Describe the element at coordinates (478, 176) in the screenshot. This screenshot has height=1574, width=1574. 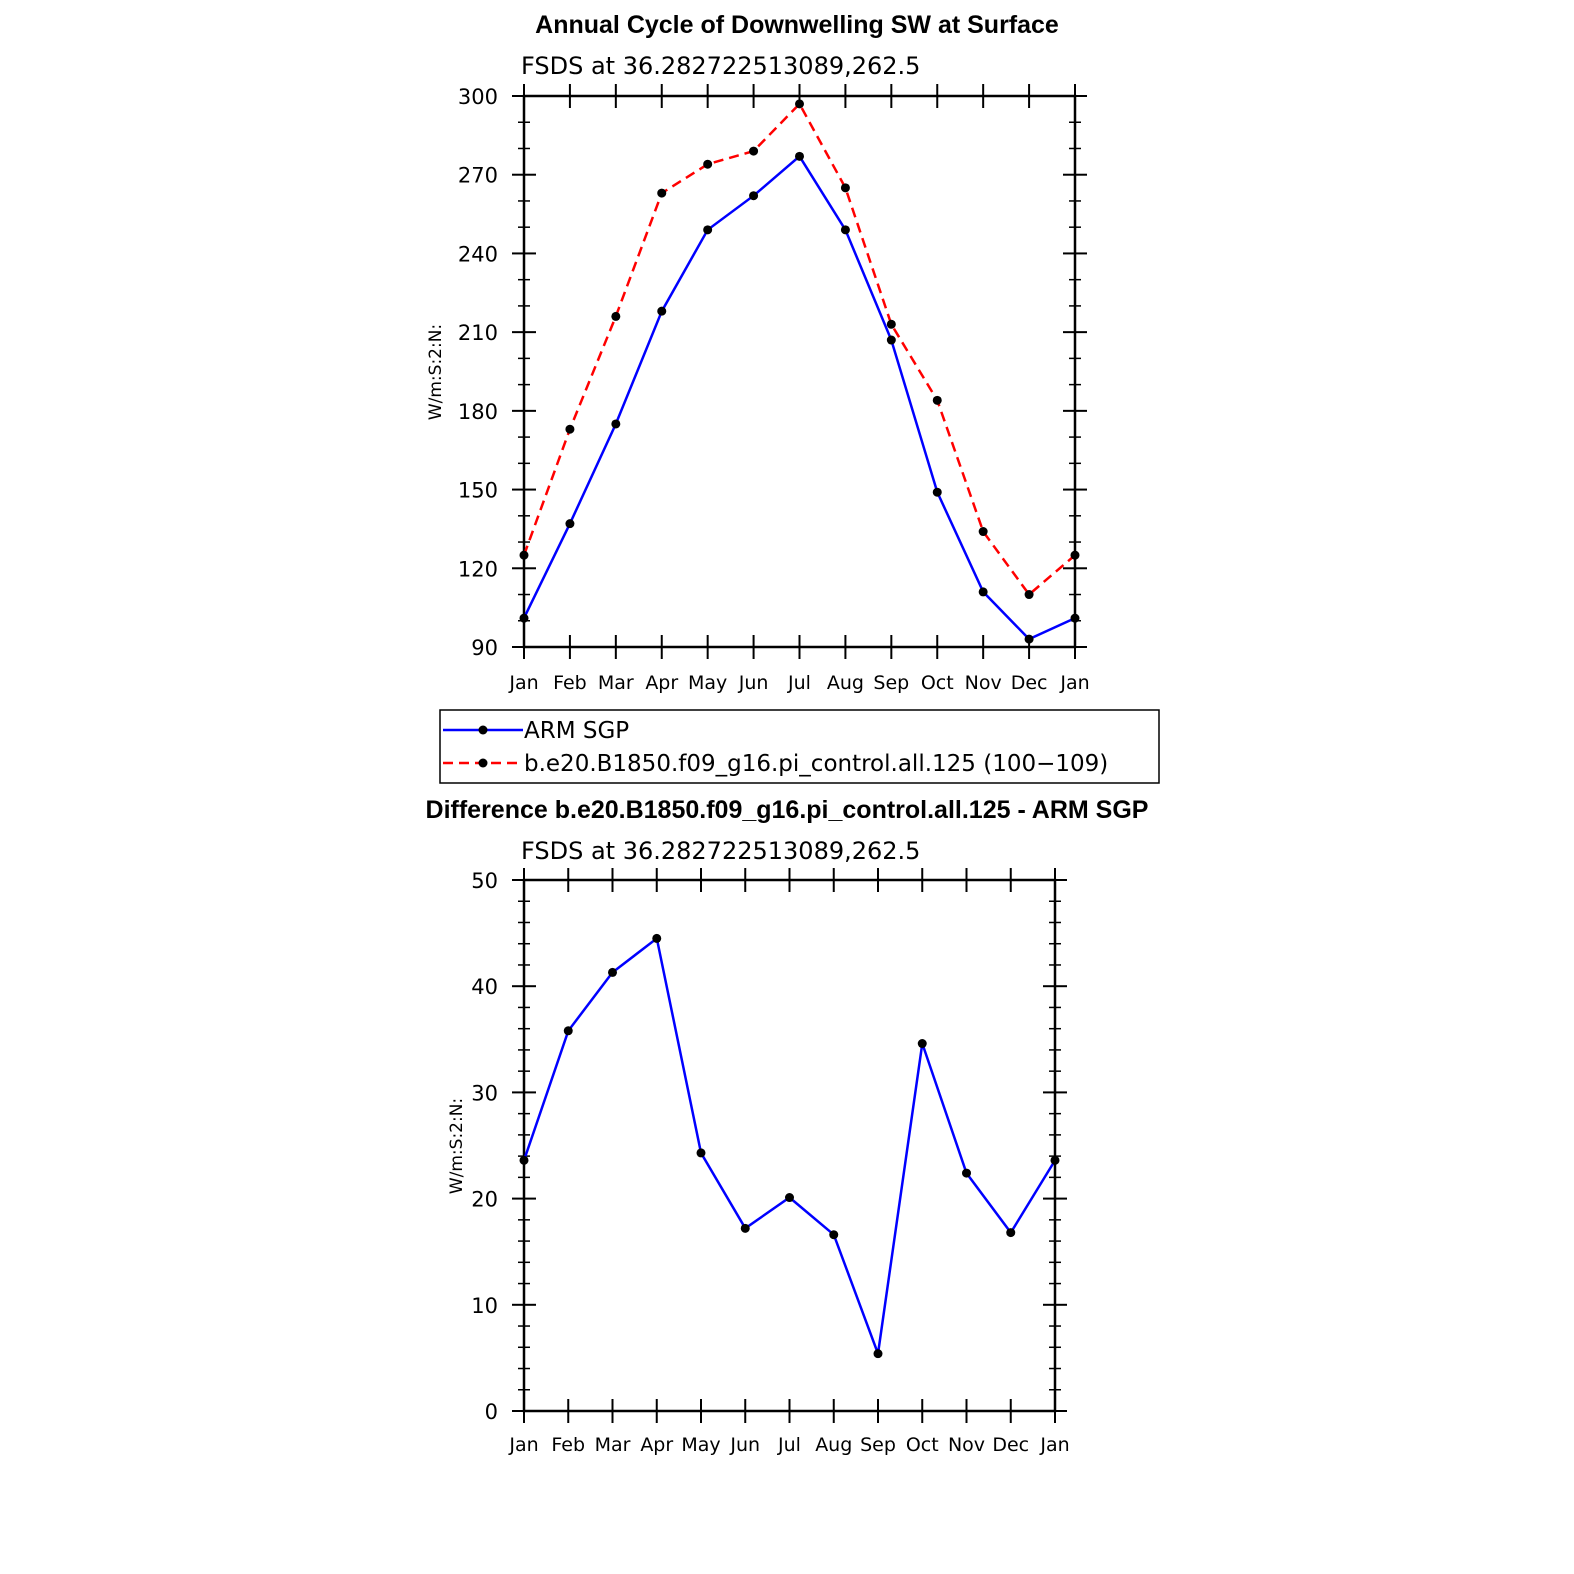
I see `y-tick-label: 270` at that location.